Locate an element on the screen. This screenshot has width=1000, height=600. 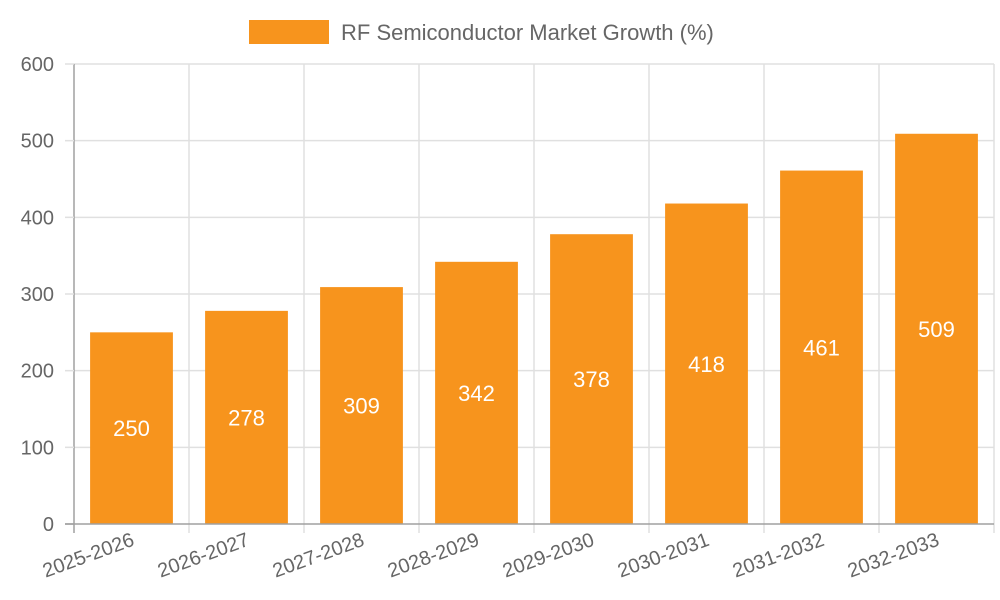
bar: 461 is located at coordinates (821, 347).